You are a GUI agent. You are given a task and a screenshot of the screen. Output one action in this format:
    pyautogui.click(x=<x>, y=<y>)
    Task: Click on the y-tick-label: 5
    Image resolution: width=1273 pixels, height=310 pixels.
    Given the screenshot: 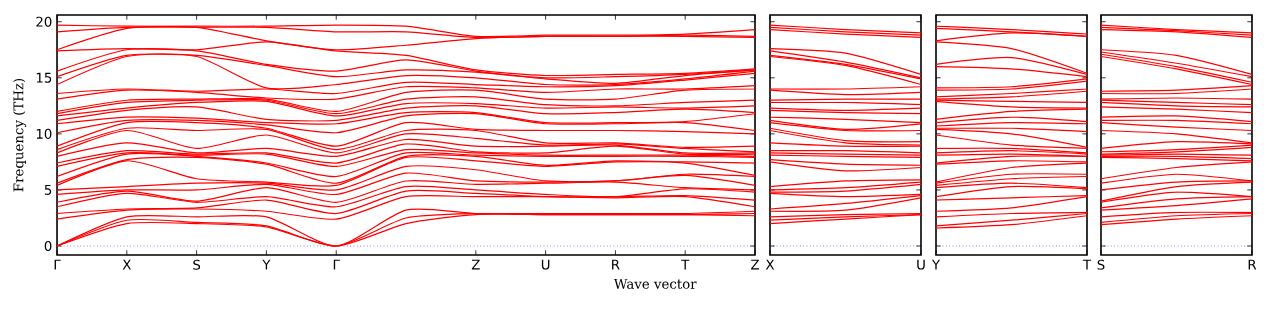 What is the action you would take?
    pyautogui.click(x=48, y=189)
    